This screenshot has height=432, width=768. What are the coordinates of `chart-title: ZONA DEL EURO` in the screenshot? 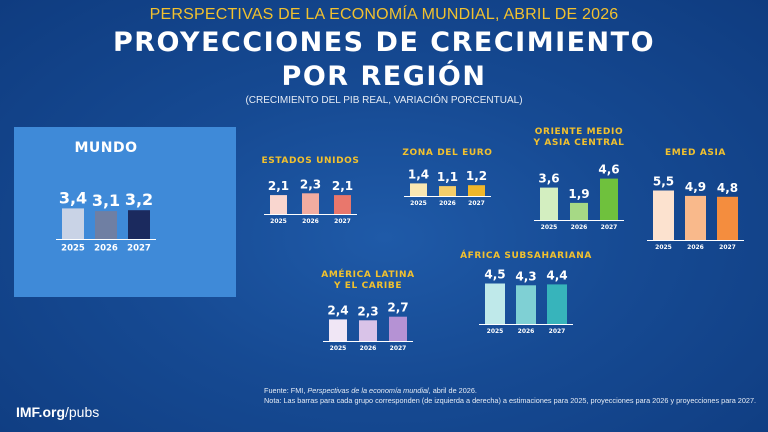 It's located at (448, 153).